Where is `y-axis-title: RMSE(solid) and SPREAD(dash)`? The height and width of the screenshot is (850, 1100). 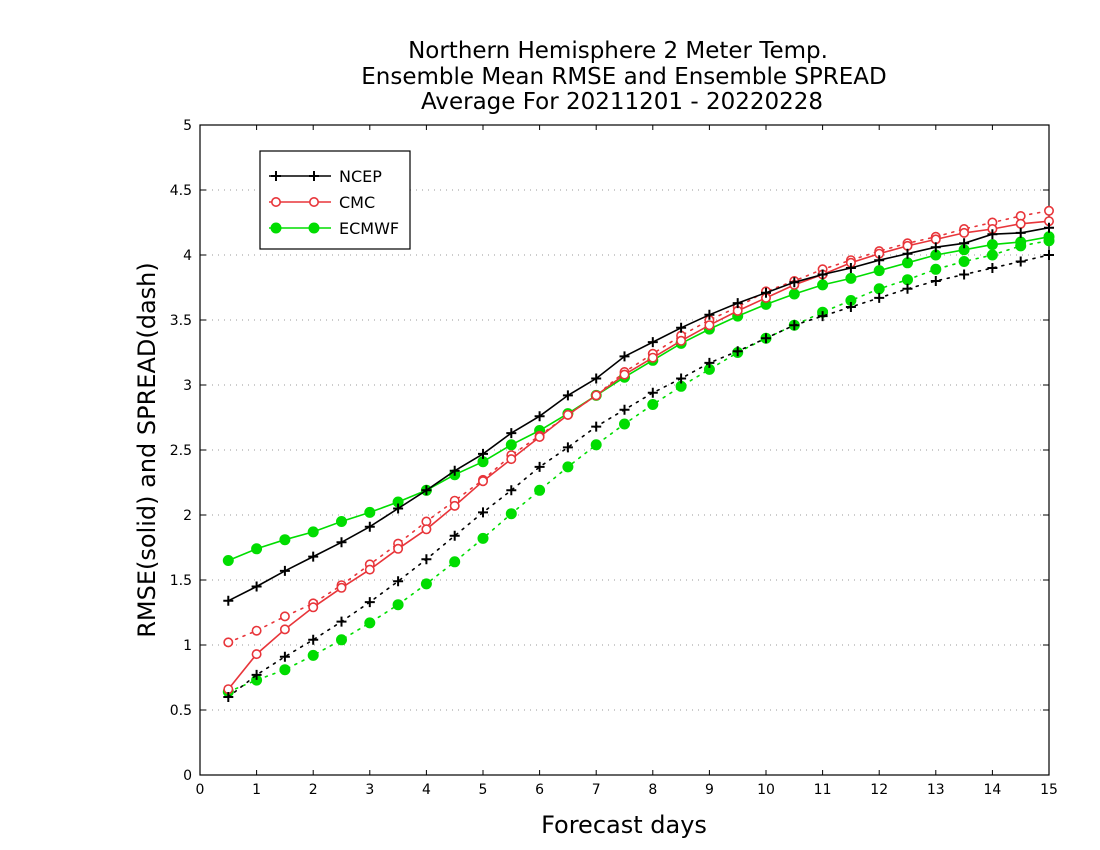
y-axis-title: RMSE(solid) and SPREAD(dash) is located at coordinates (147, 450).